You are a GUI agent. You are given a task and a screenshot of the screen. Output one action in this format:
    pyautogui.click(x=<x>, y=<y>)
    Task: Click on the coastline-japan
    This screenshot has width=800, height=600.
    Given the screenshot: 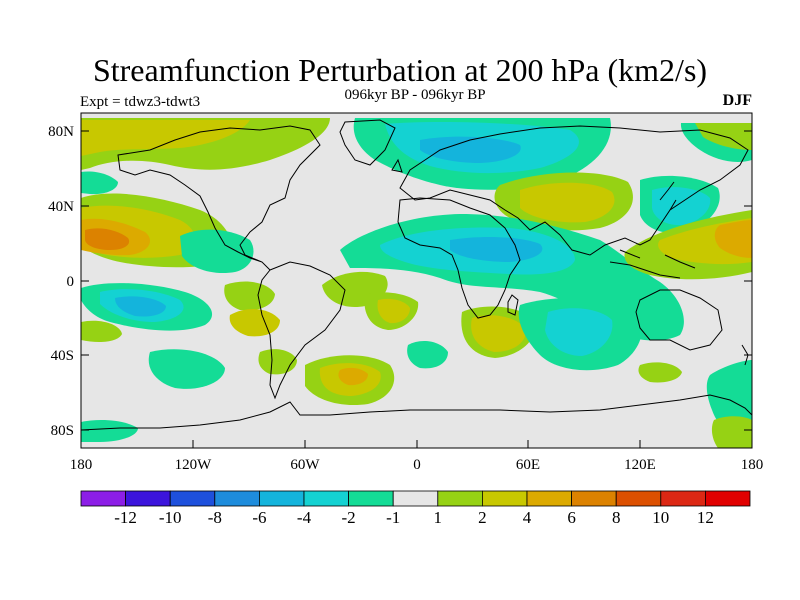 What is the action you would take?
    pyautogui.click(x=668, y=196)
    